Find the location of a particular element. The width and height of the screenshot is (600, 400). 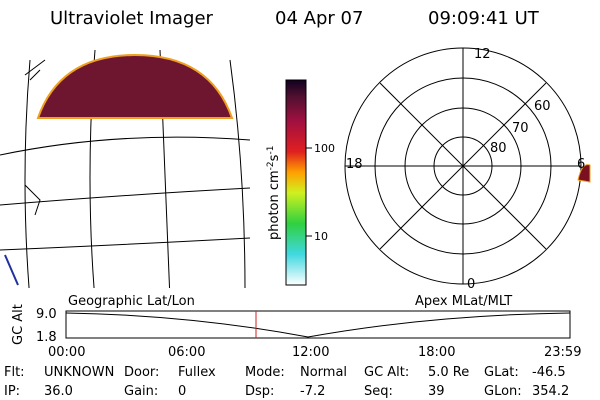

info-label: GLon: is located at coordinates (503, 391).